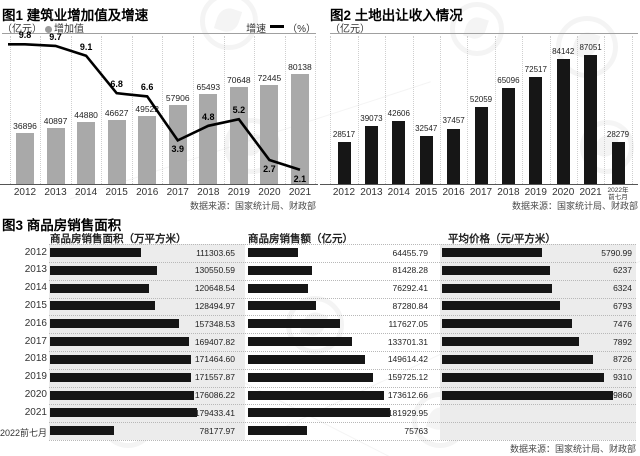 This screenshot has height=456, width=640. I want to click on chart2-title: 图2 土地出让收入情况, so click(396, 15).